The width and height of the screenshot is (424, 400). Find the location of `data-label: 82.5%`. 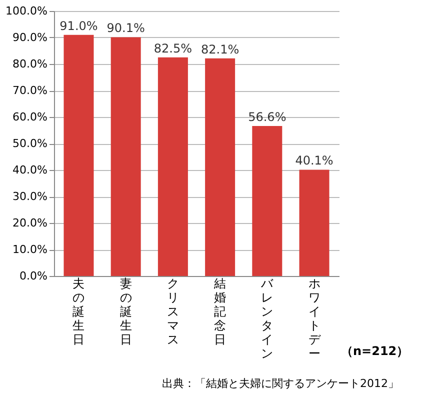

data-label: 82.5% is located at coordinates (173, 48).